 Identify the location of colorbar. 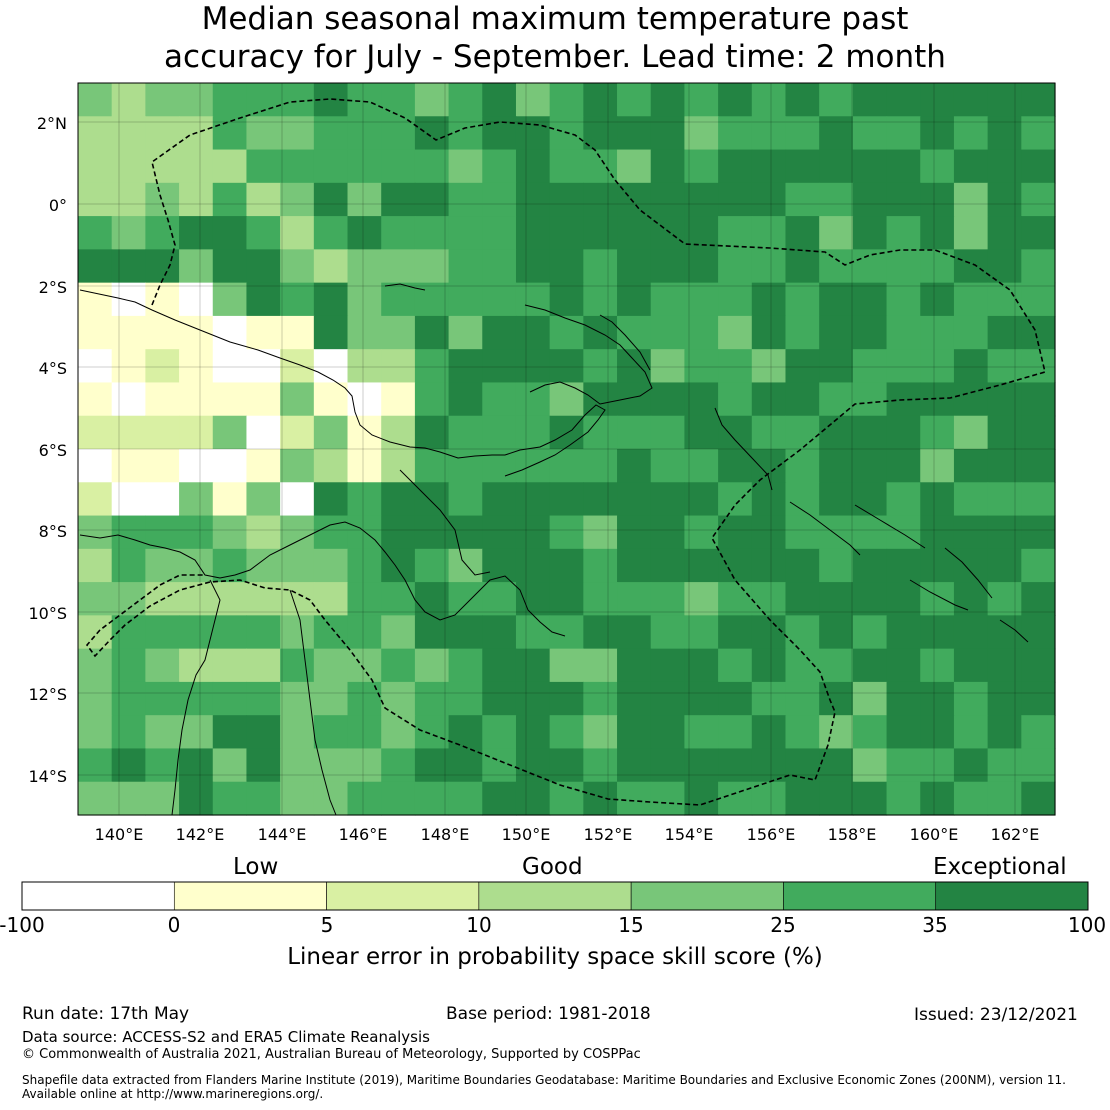
(555, 896).